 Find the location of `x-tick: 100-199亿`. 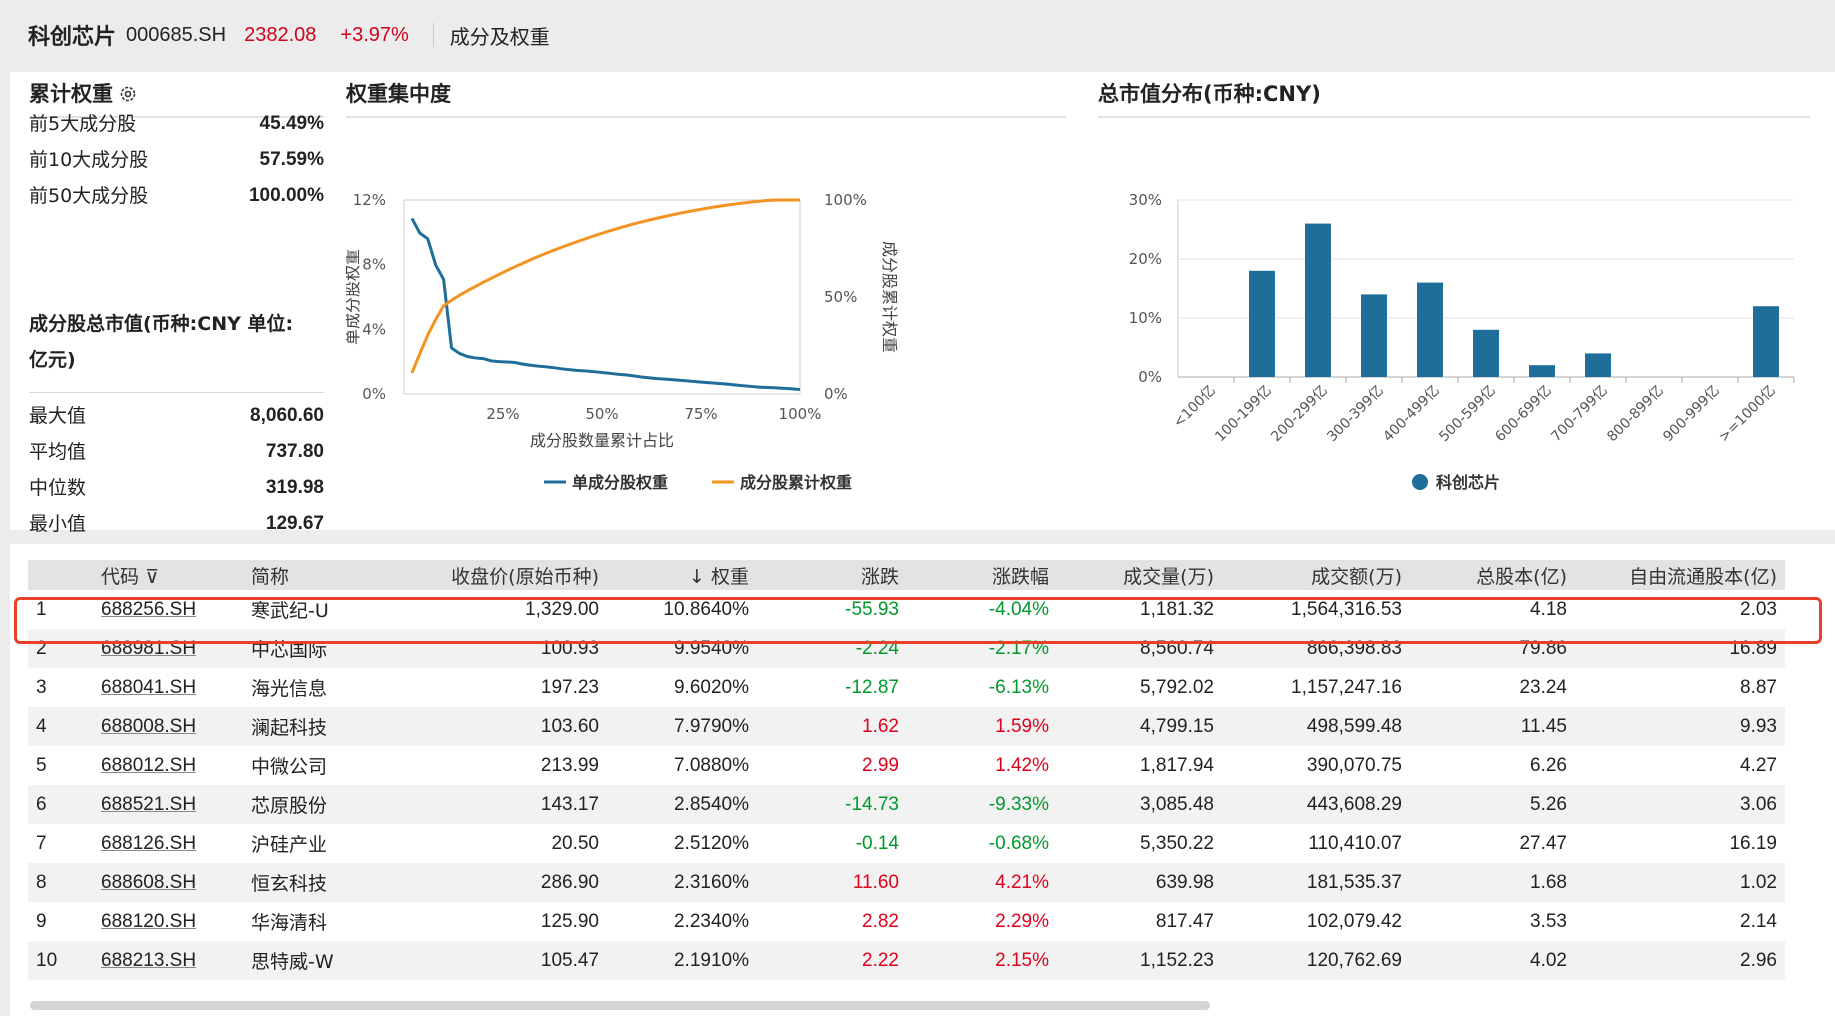

x-tick: 100-199亿 is located at coordinates (1243, 414).